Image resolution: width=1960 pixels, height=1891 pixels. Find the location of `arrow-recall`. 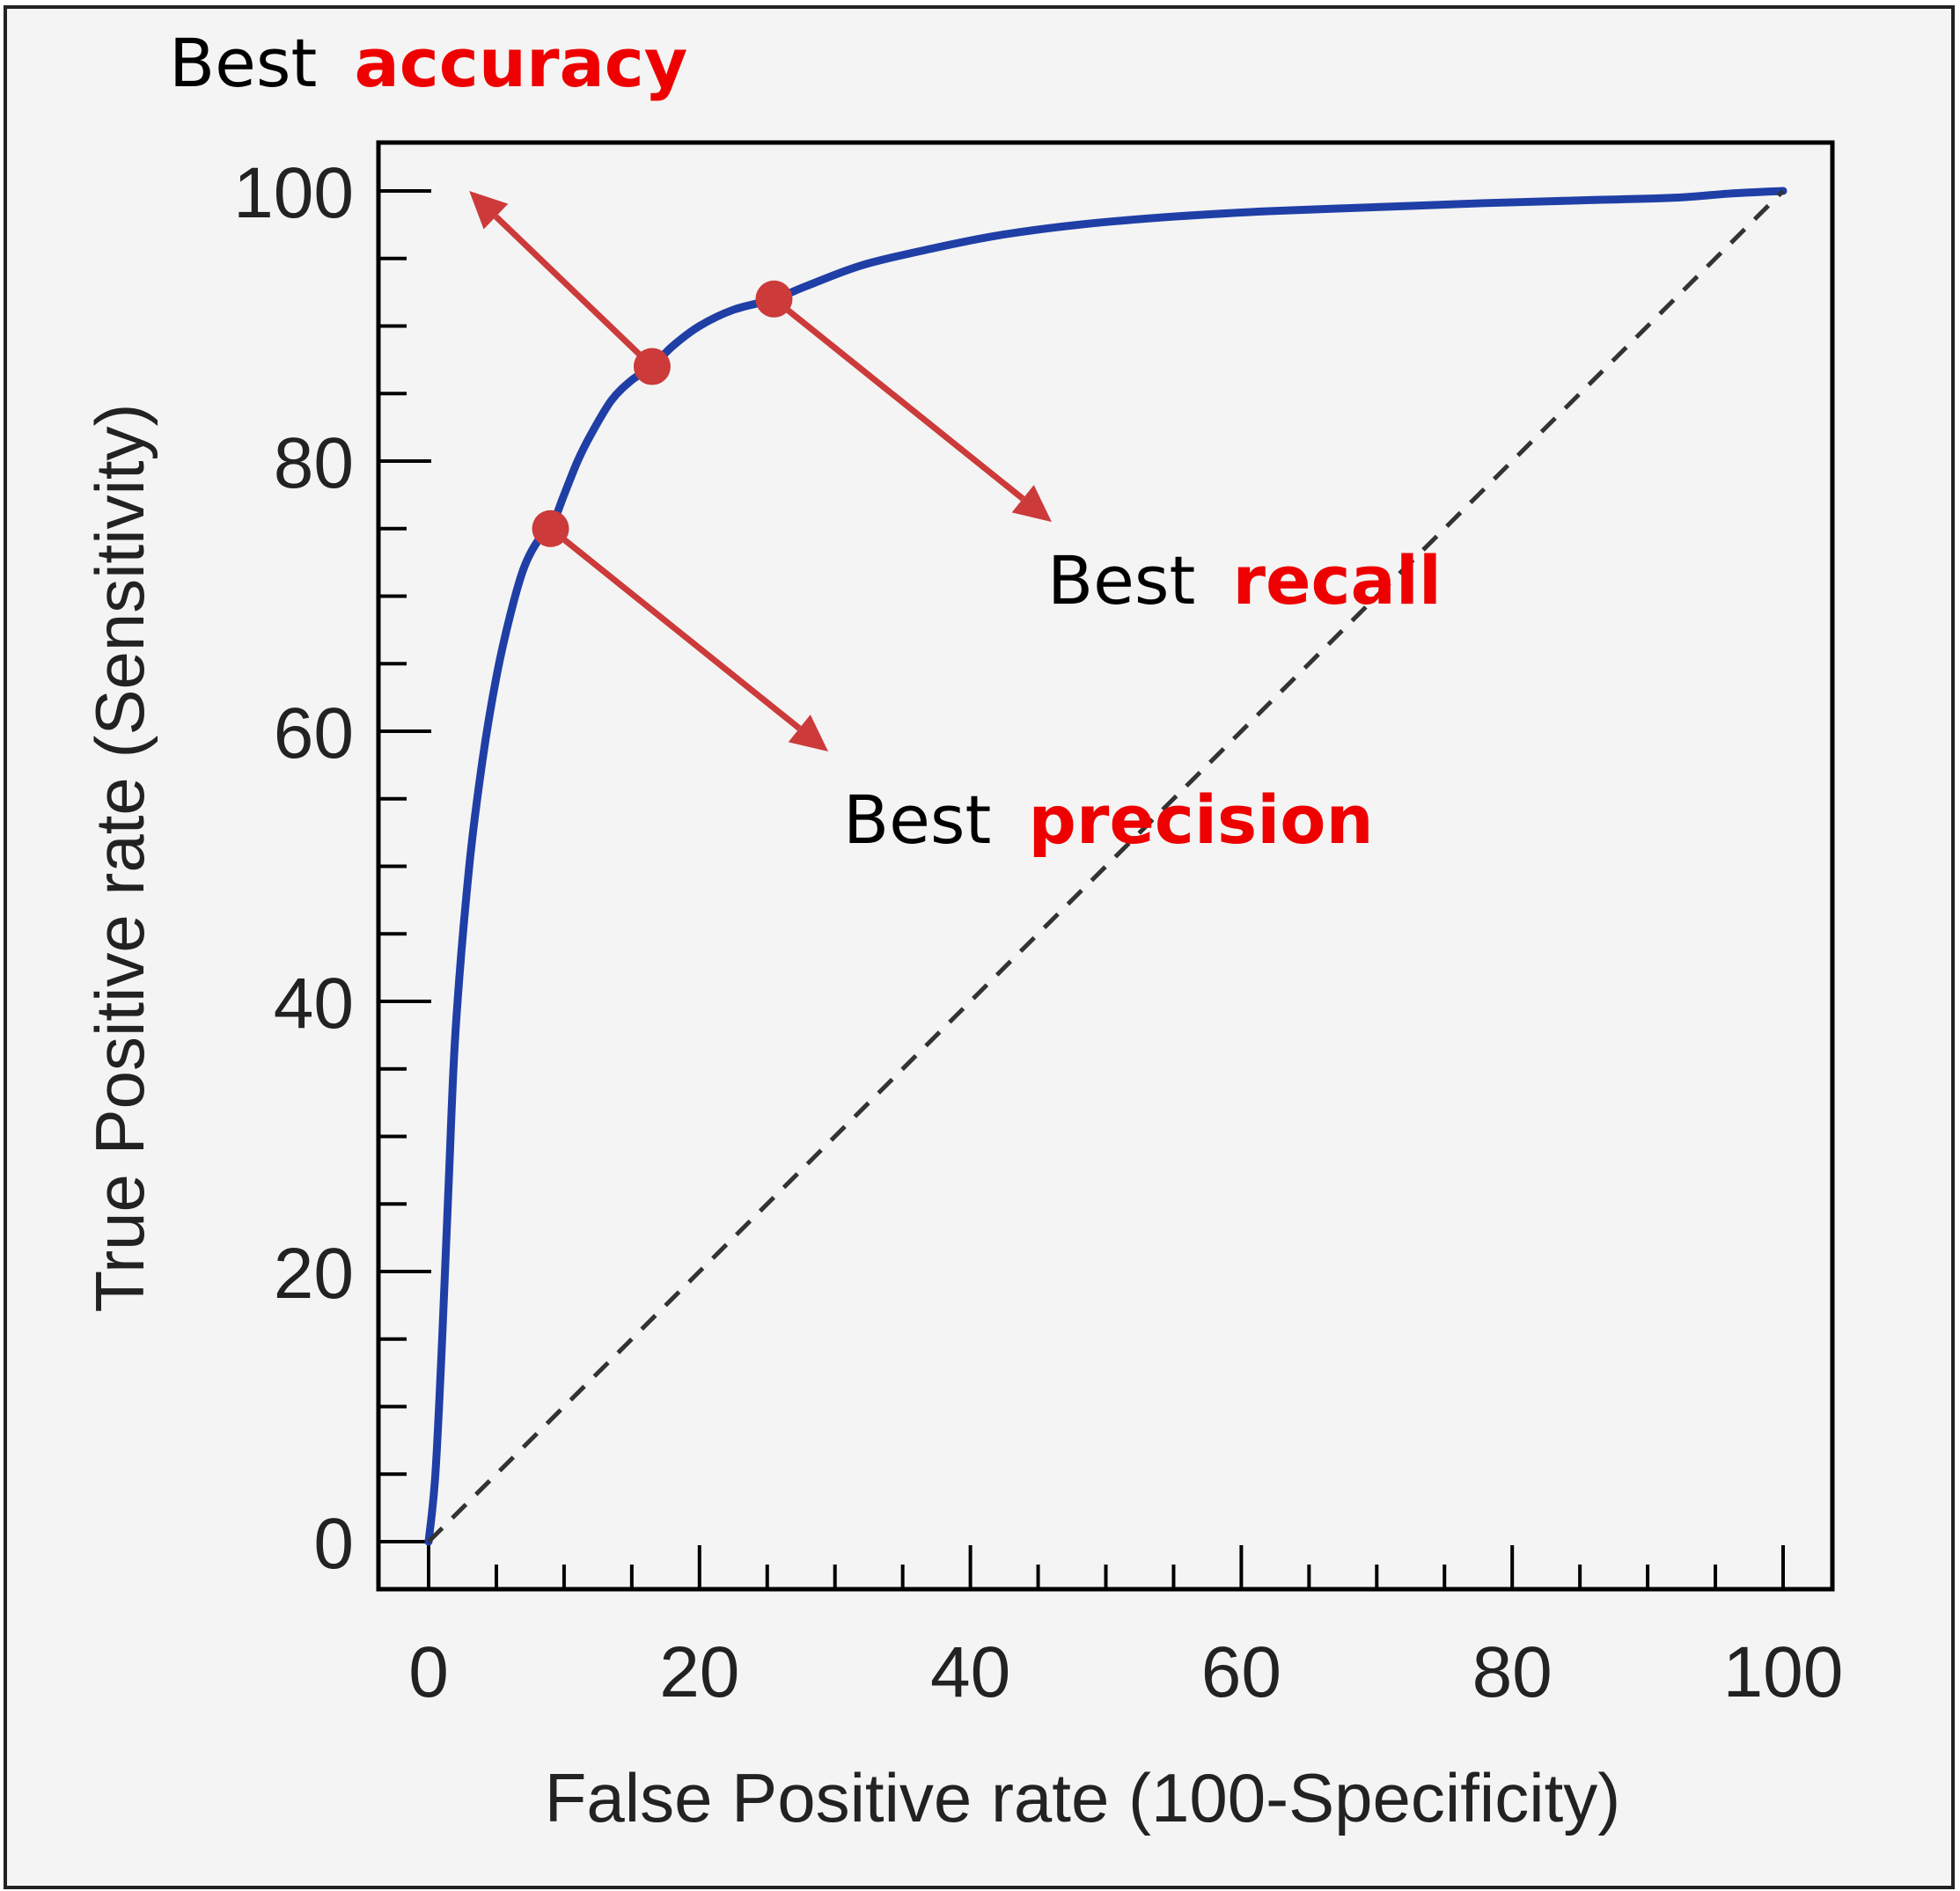

arrow-recall is located at coordinates (898, 399).